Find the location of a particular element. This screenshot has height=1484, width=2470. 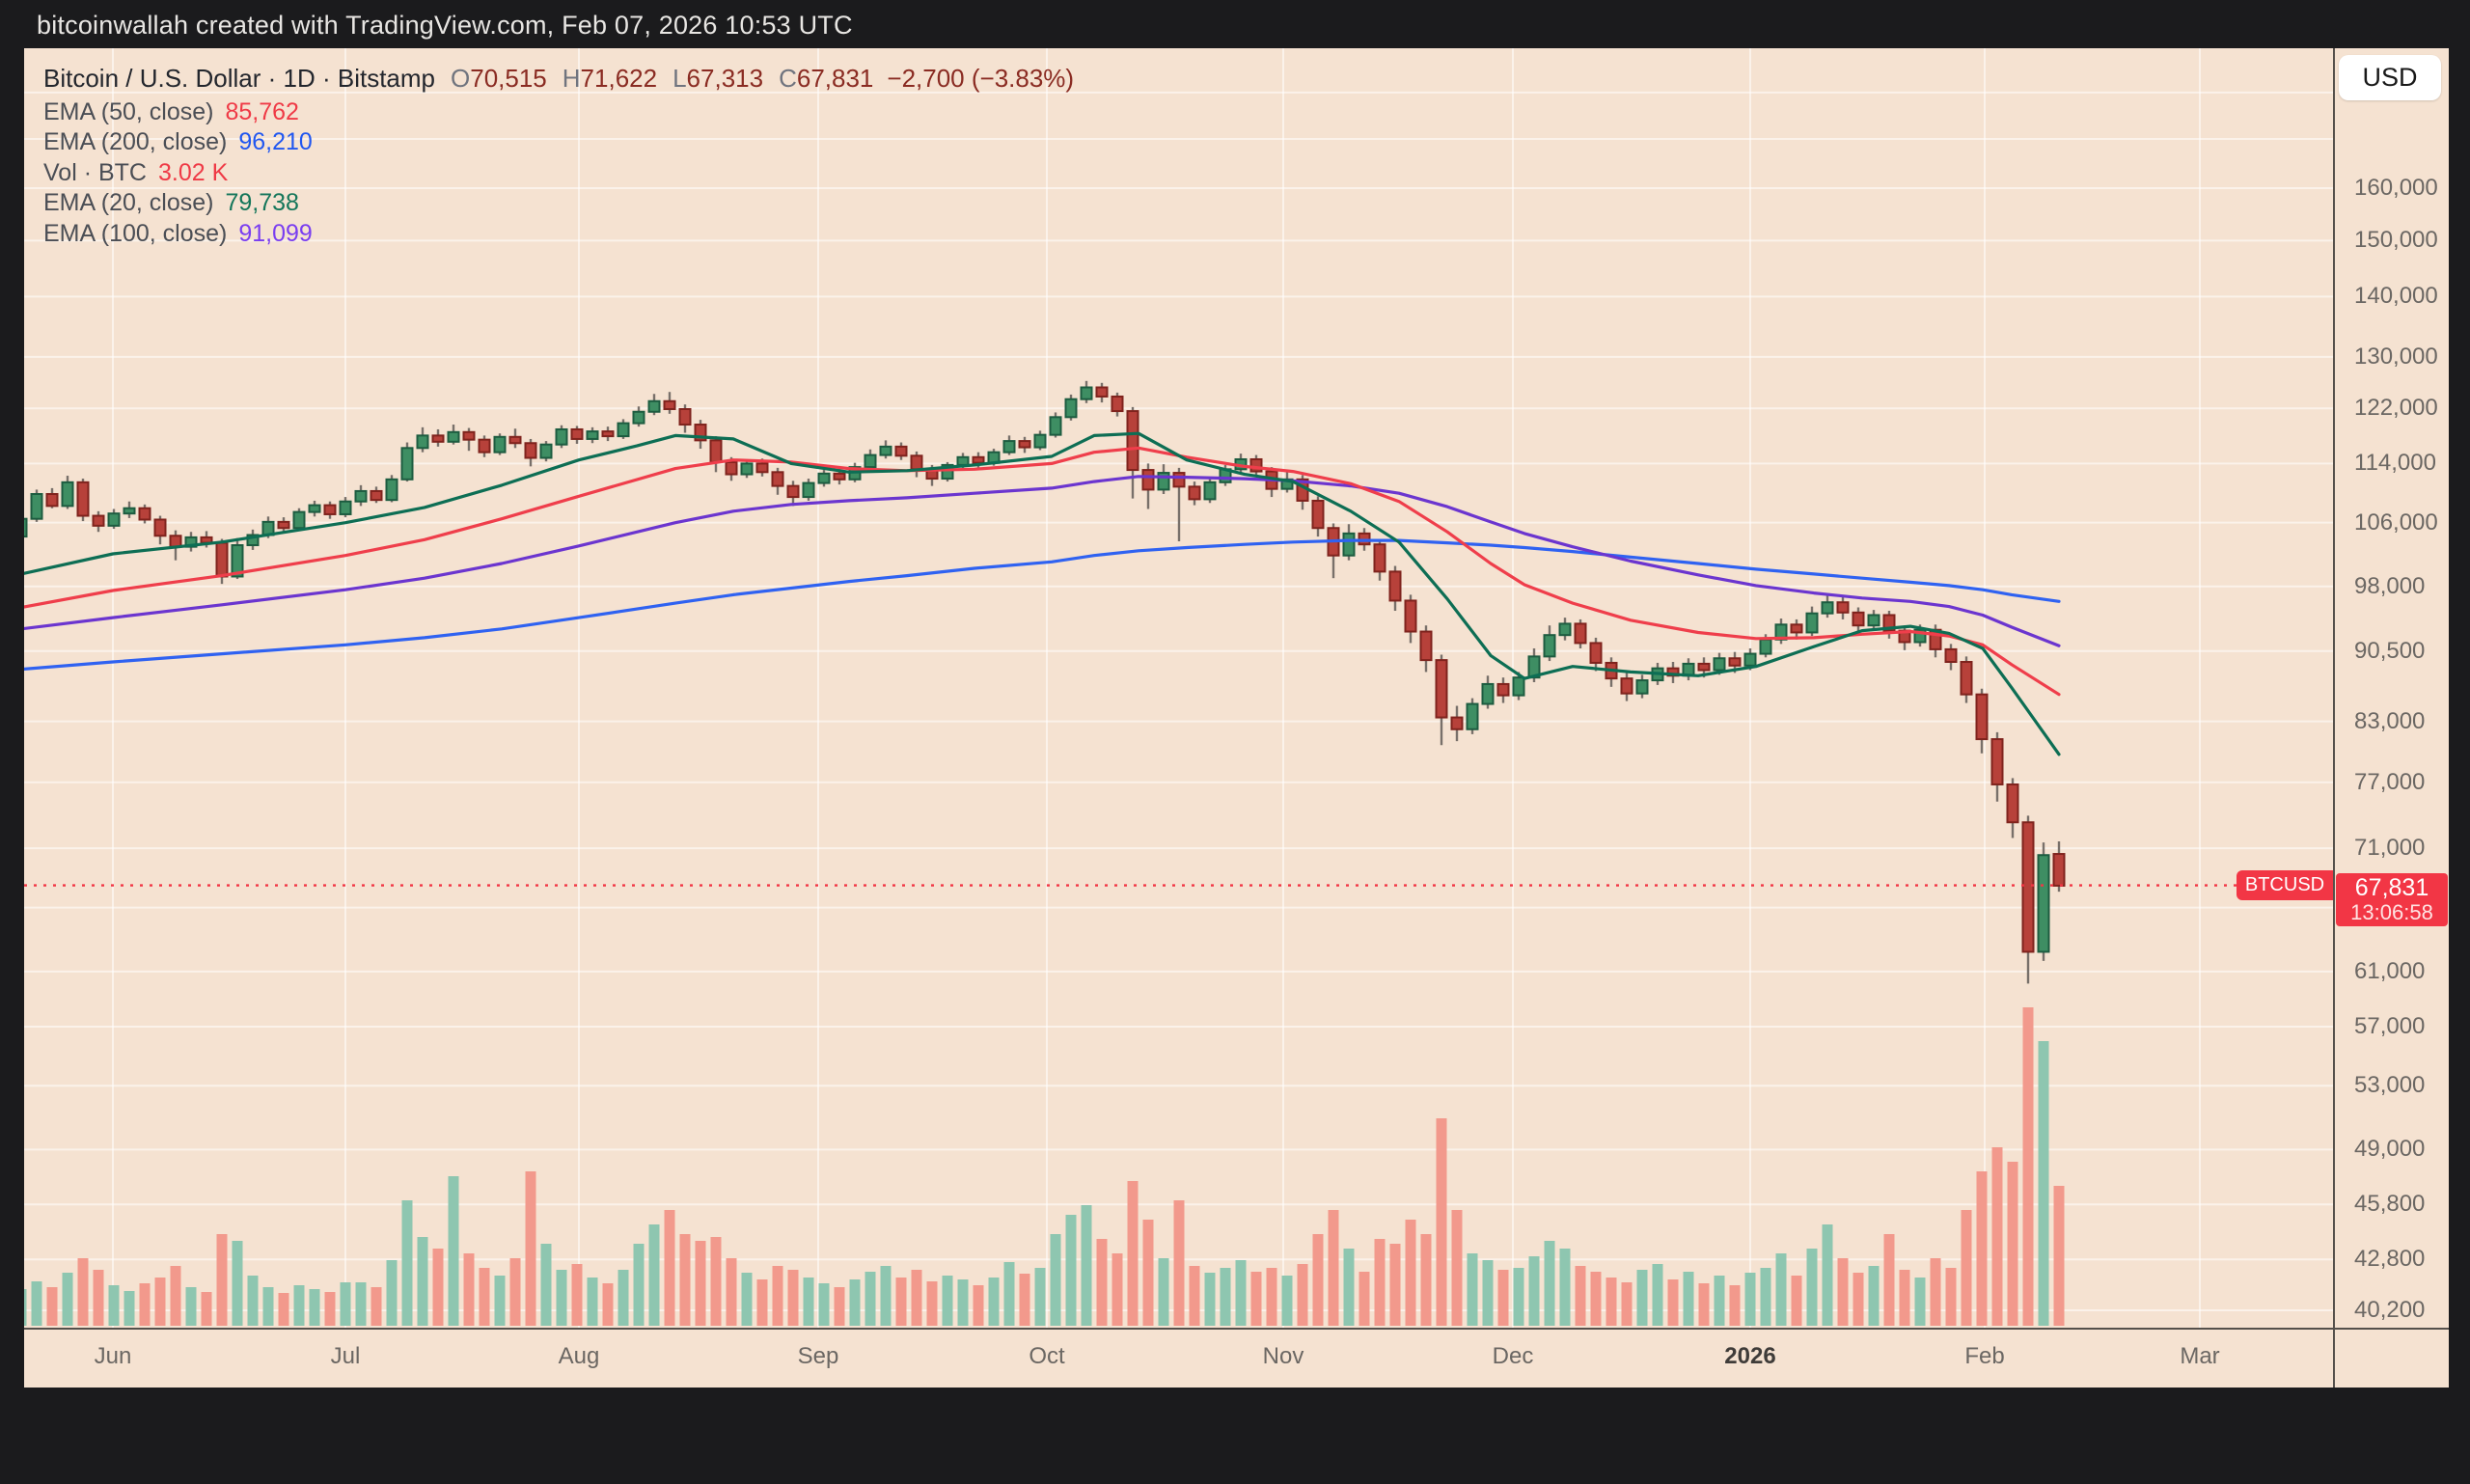

price-axis-label: 49,000 is located at coordinates (2390, 1149).